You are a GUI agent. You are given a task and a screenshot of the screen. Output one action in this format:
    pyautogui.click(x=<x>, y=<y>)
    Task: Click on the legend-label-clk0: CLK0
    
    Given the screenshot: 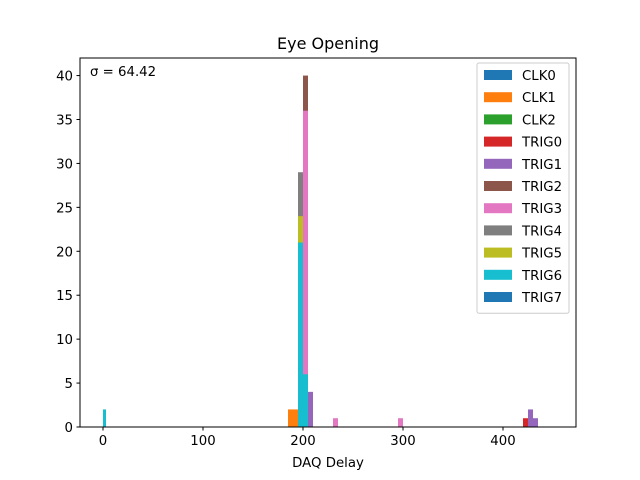 What is the action you would take?
    pyautogui.click(x=539, y=76)
    